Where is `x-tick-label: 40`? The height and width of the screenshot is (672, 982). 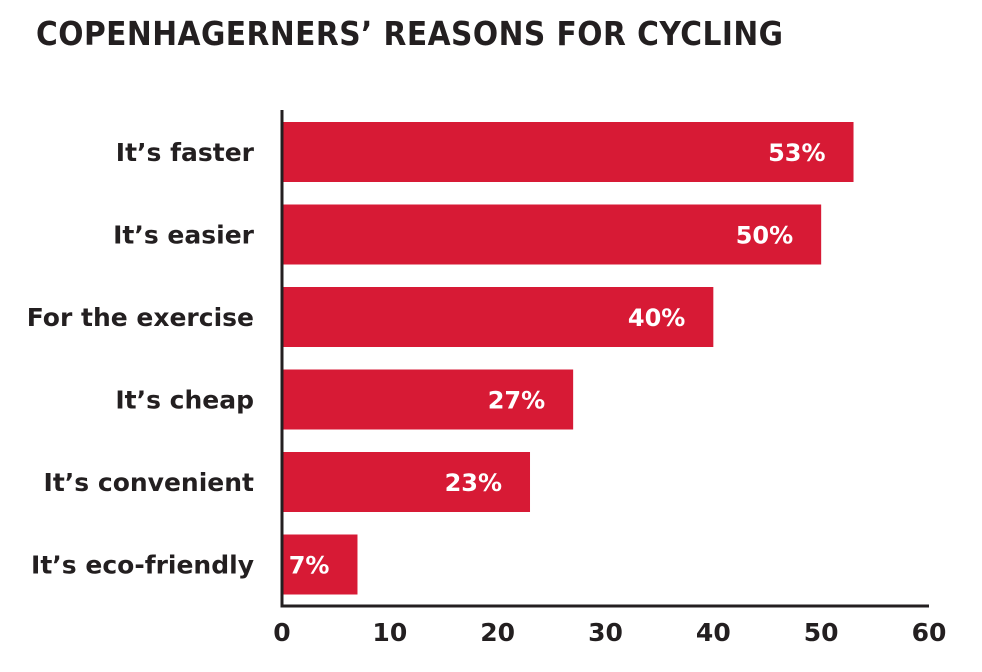
x-tick-label: 40 is located at coordinates (713, 632).